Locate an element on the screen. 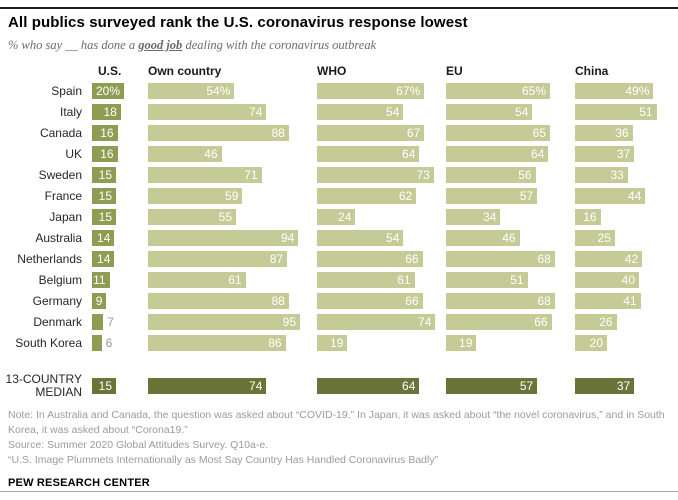 The height and width of the screenshot is (500, 678). bottom-divider is located at coordinates (339, 491).